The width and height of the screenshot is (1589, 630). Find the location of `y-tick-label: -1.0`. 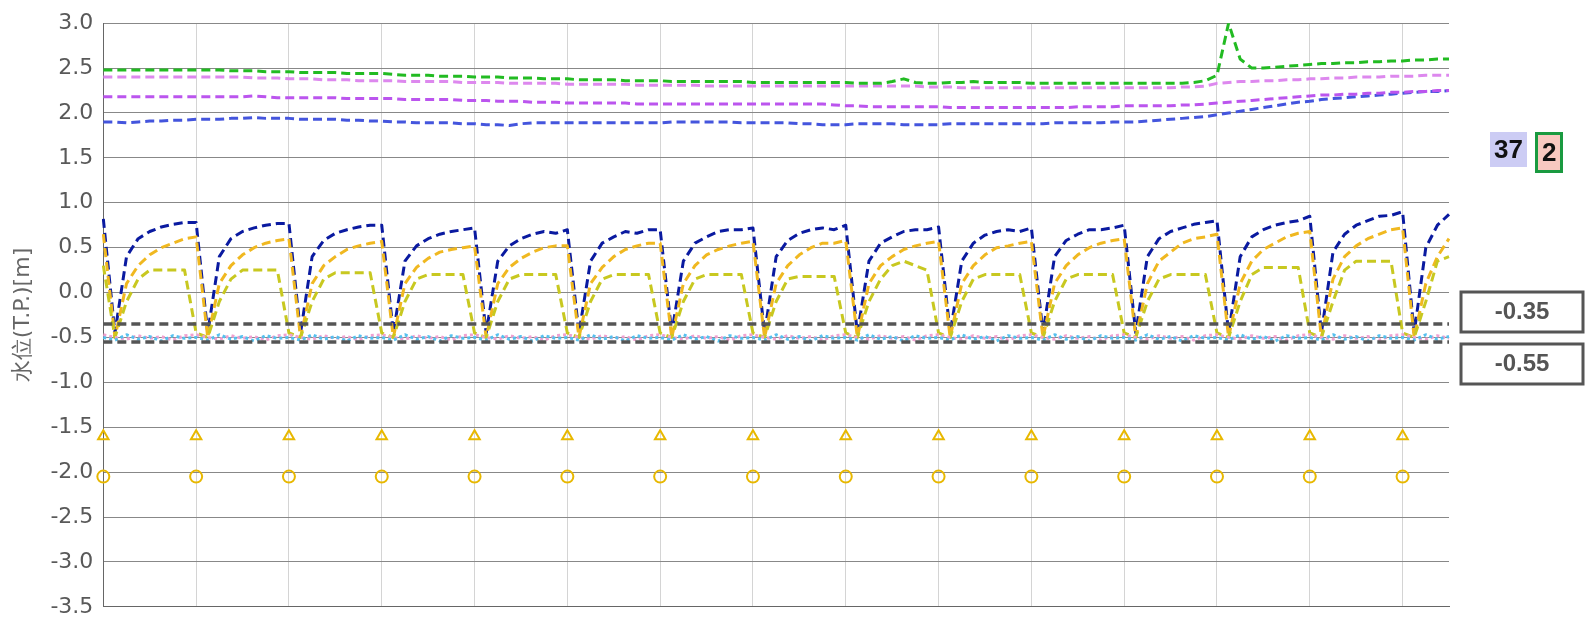

y-tick-label: -1.0 is located at coordinates (72, 381).